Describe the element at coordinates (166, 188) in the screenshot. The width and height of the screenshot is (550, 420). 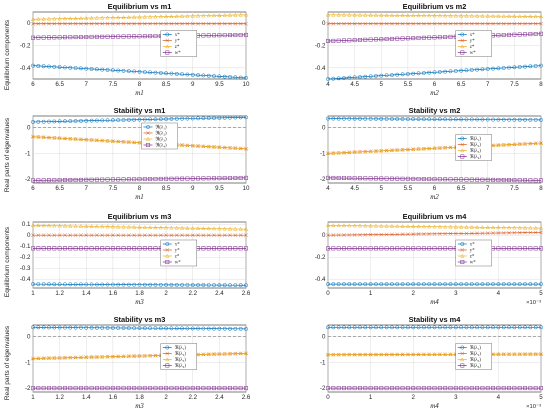
I see `x-tick-label: 8.5` at that location.